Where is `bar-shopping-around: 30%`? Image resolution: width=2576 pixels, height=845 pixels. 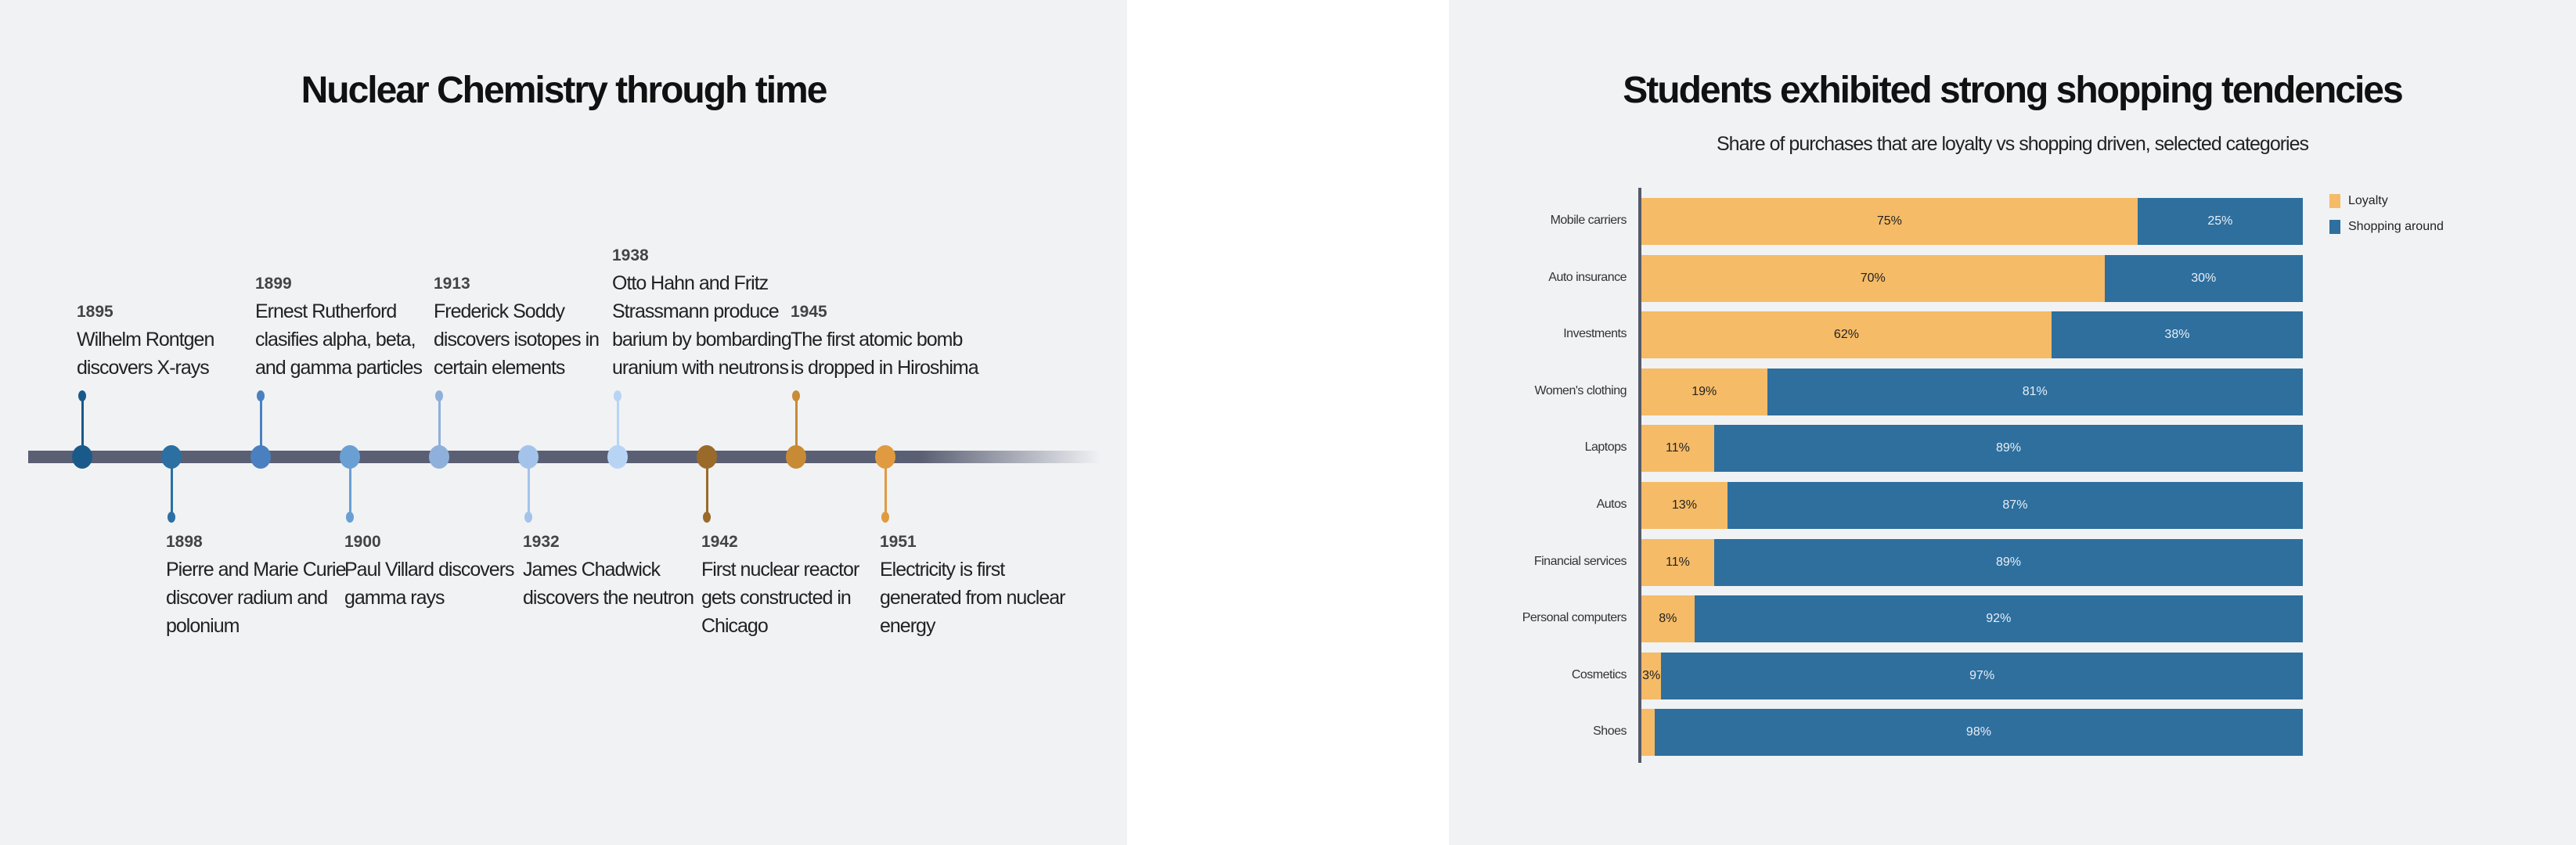 bar-shopping-around: 30% is located at coordinates (2203, 278).